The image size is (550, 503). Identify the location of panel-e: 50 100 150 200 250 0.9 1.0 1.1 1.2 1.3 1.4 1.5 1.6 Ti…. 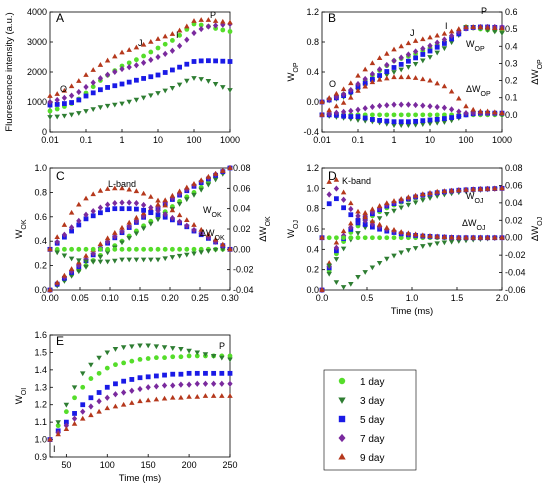
(126, 407).